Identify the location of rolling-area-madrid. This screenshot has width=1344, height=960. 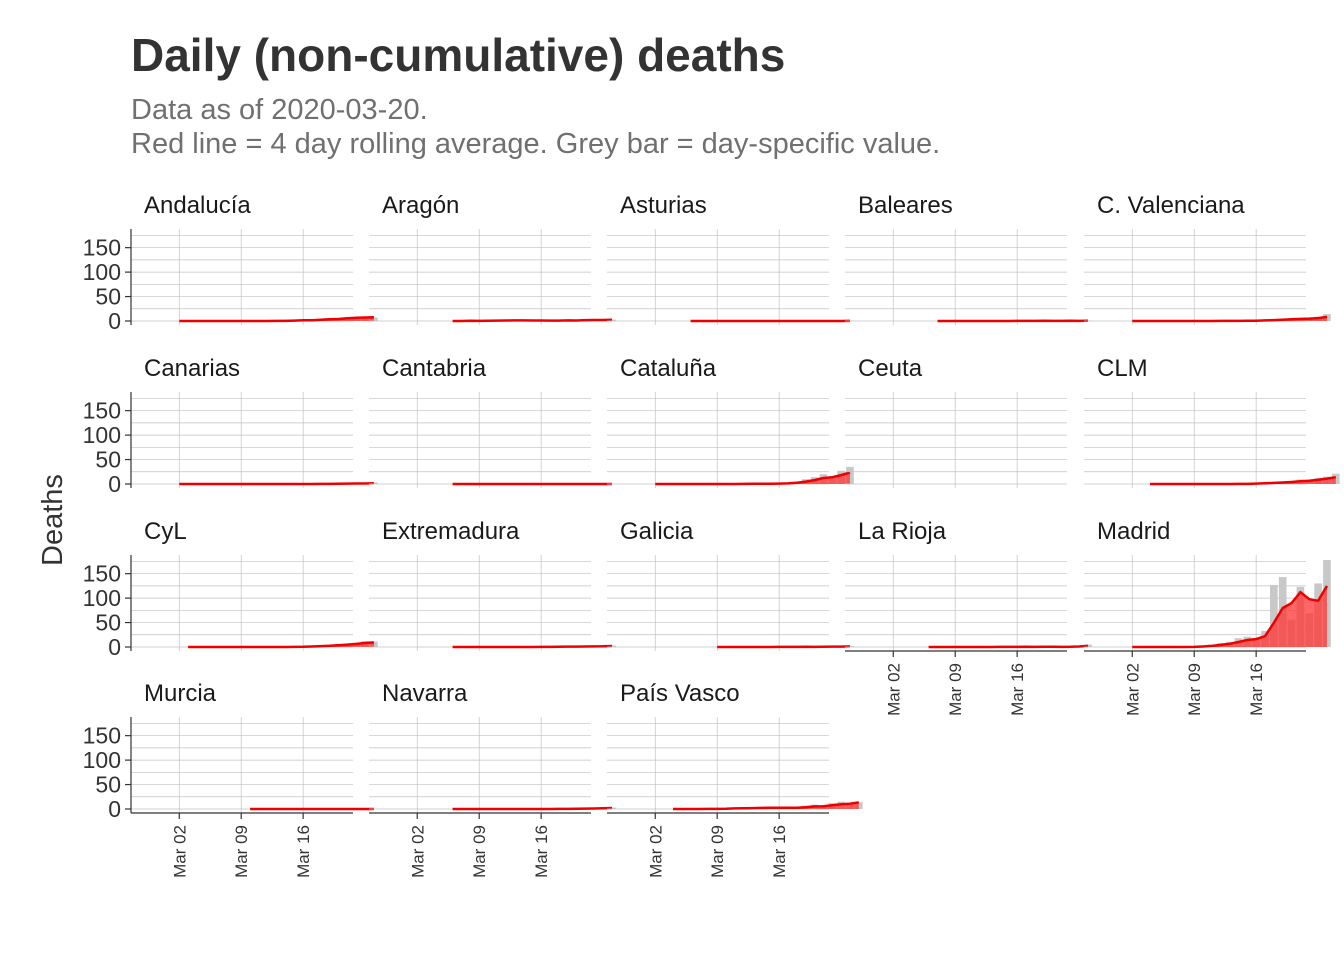
(1229, 616).